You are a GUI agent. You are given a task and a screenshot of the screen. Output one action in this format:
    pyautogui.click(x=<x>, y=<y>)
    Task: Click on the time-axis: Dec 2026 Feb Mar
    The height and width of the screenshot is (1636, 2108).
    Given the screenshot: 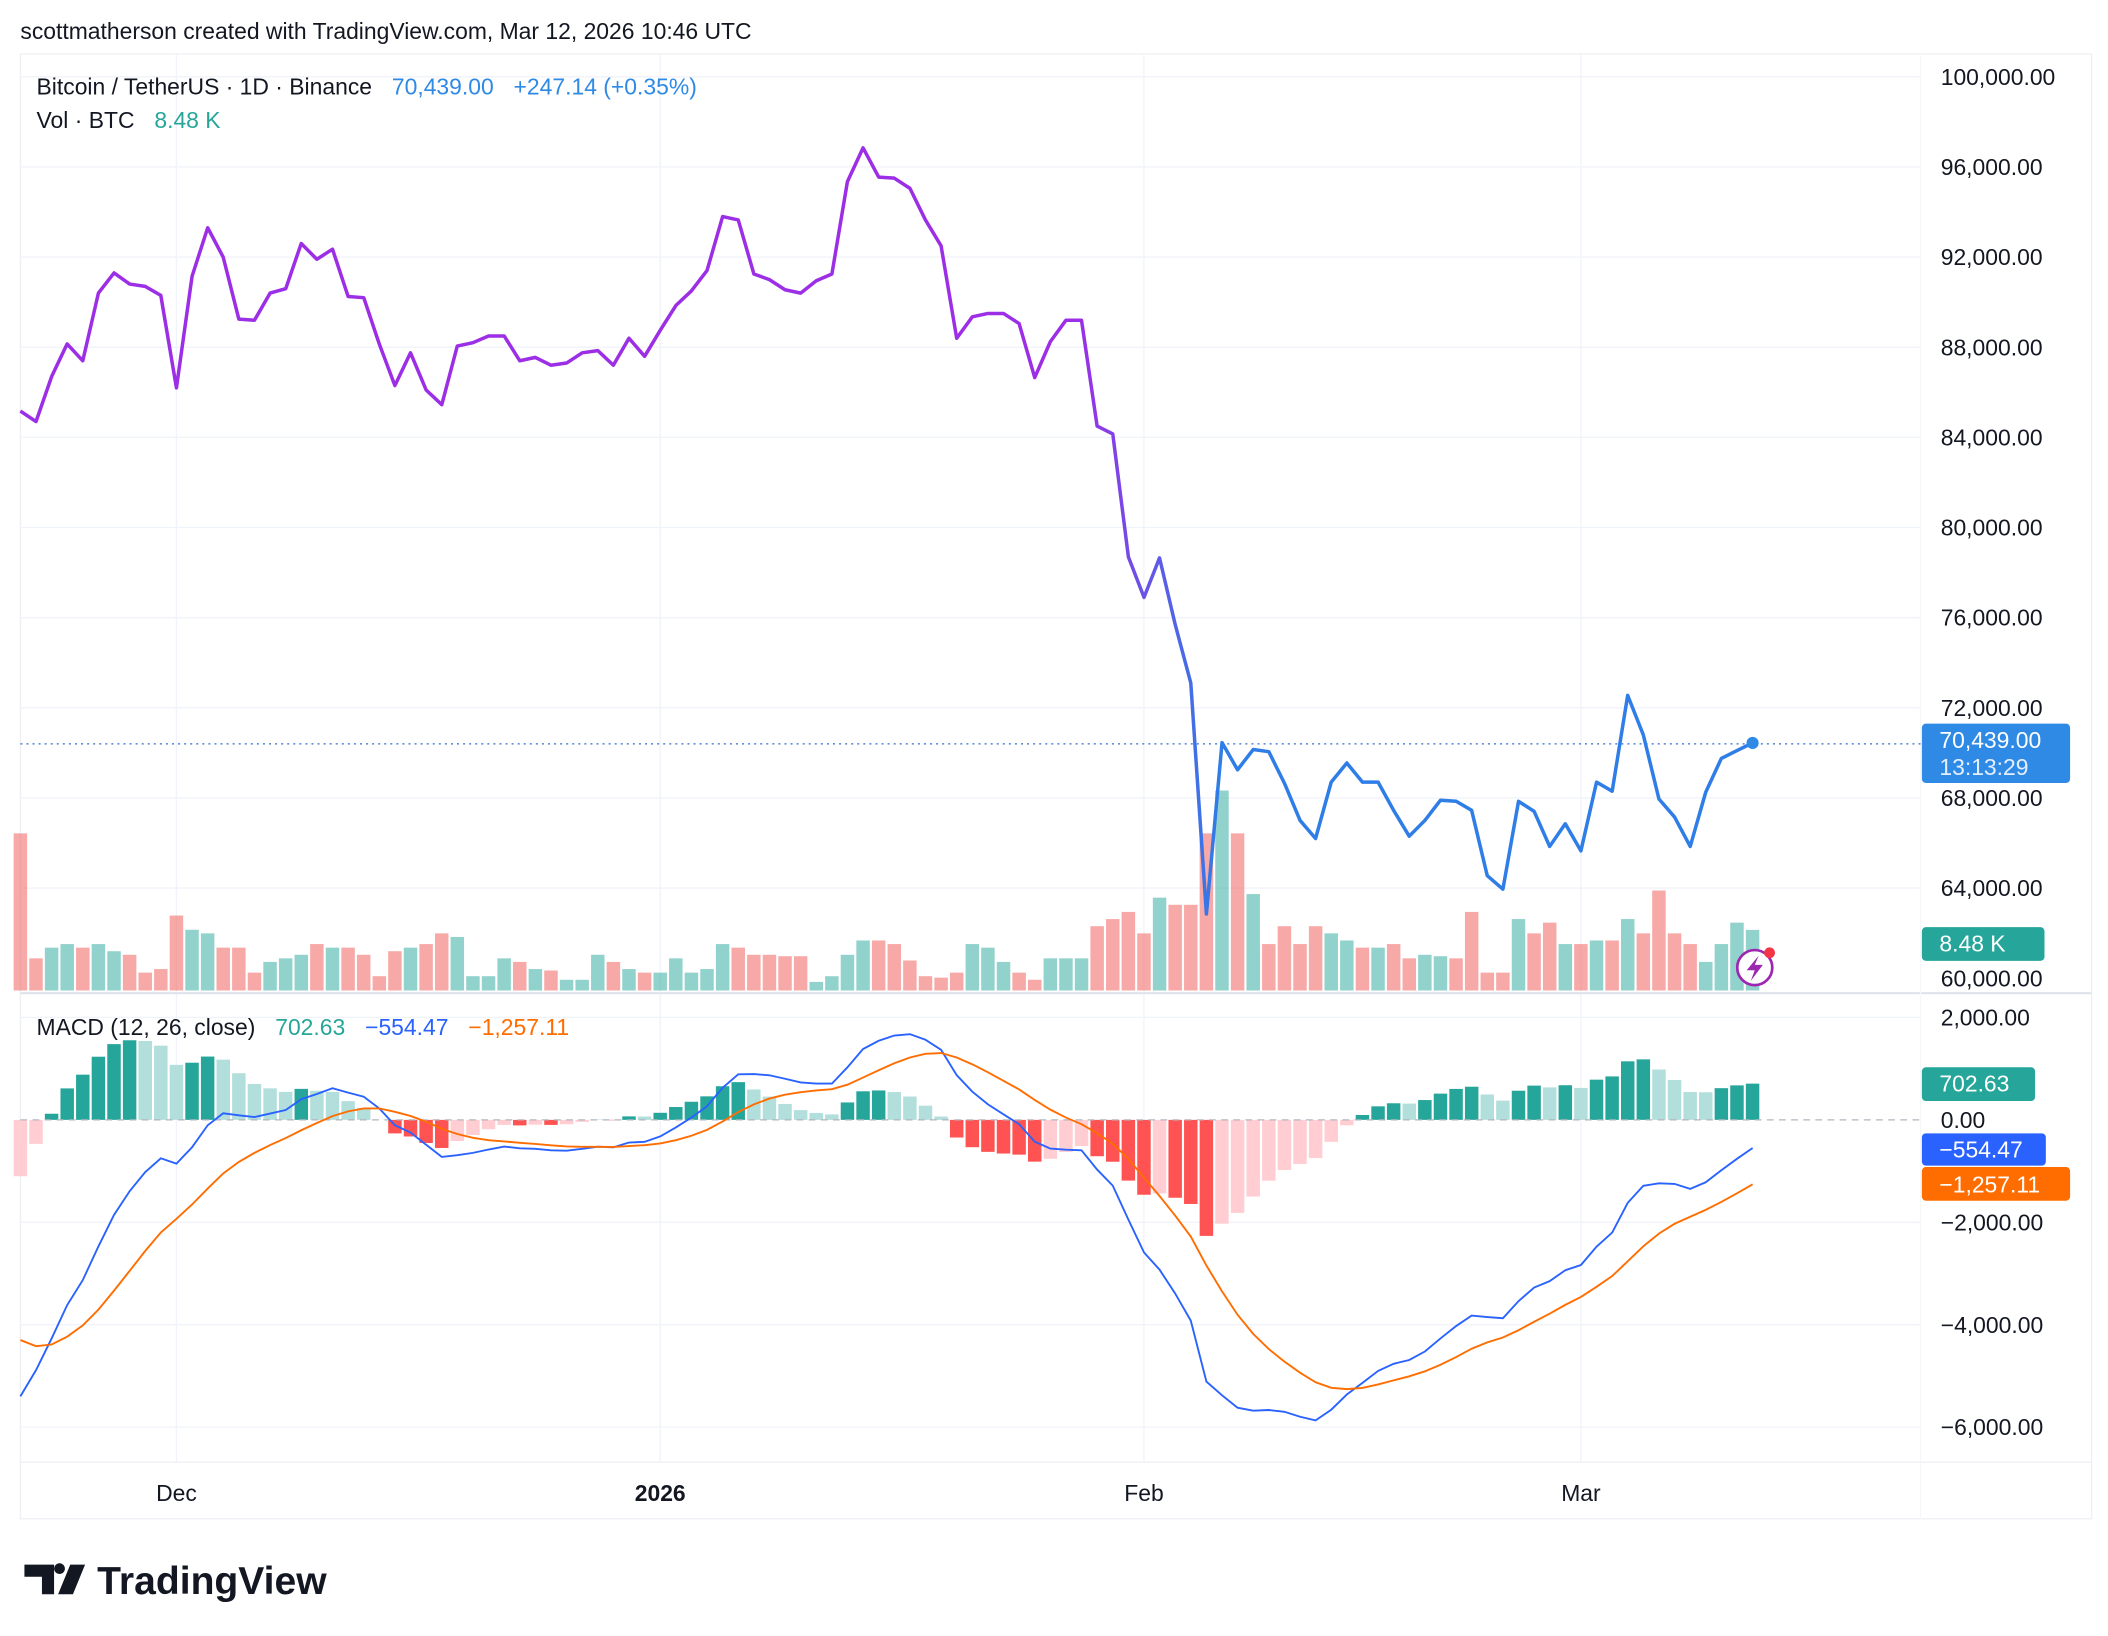 What is the action you would take?
    pyautogui.click(x=878, y=1493)
    